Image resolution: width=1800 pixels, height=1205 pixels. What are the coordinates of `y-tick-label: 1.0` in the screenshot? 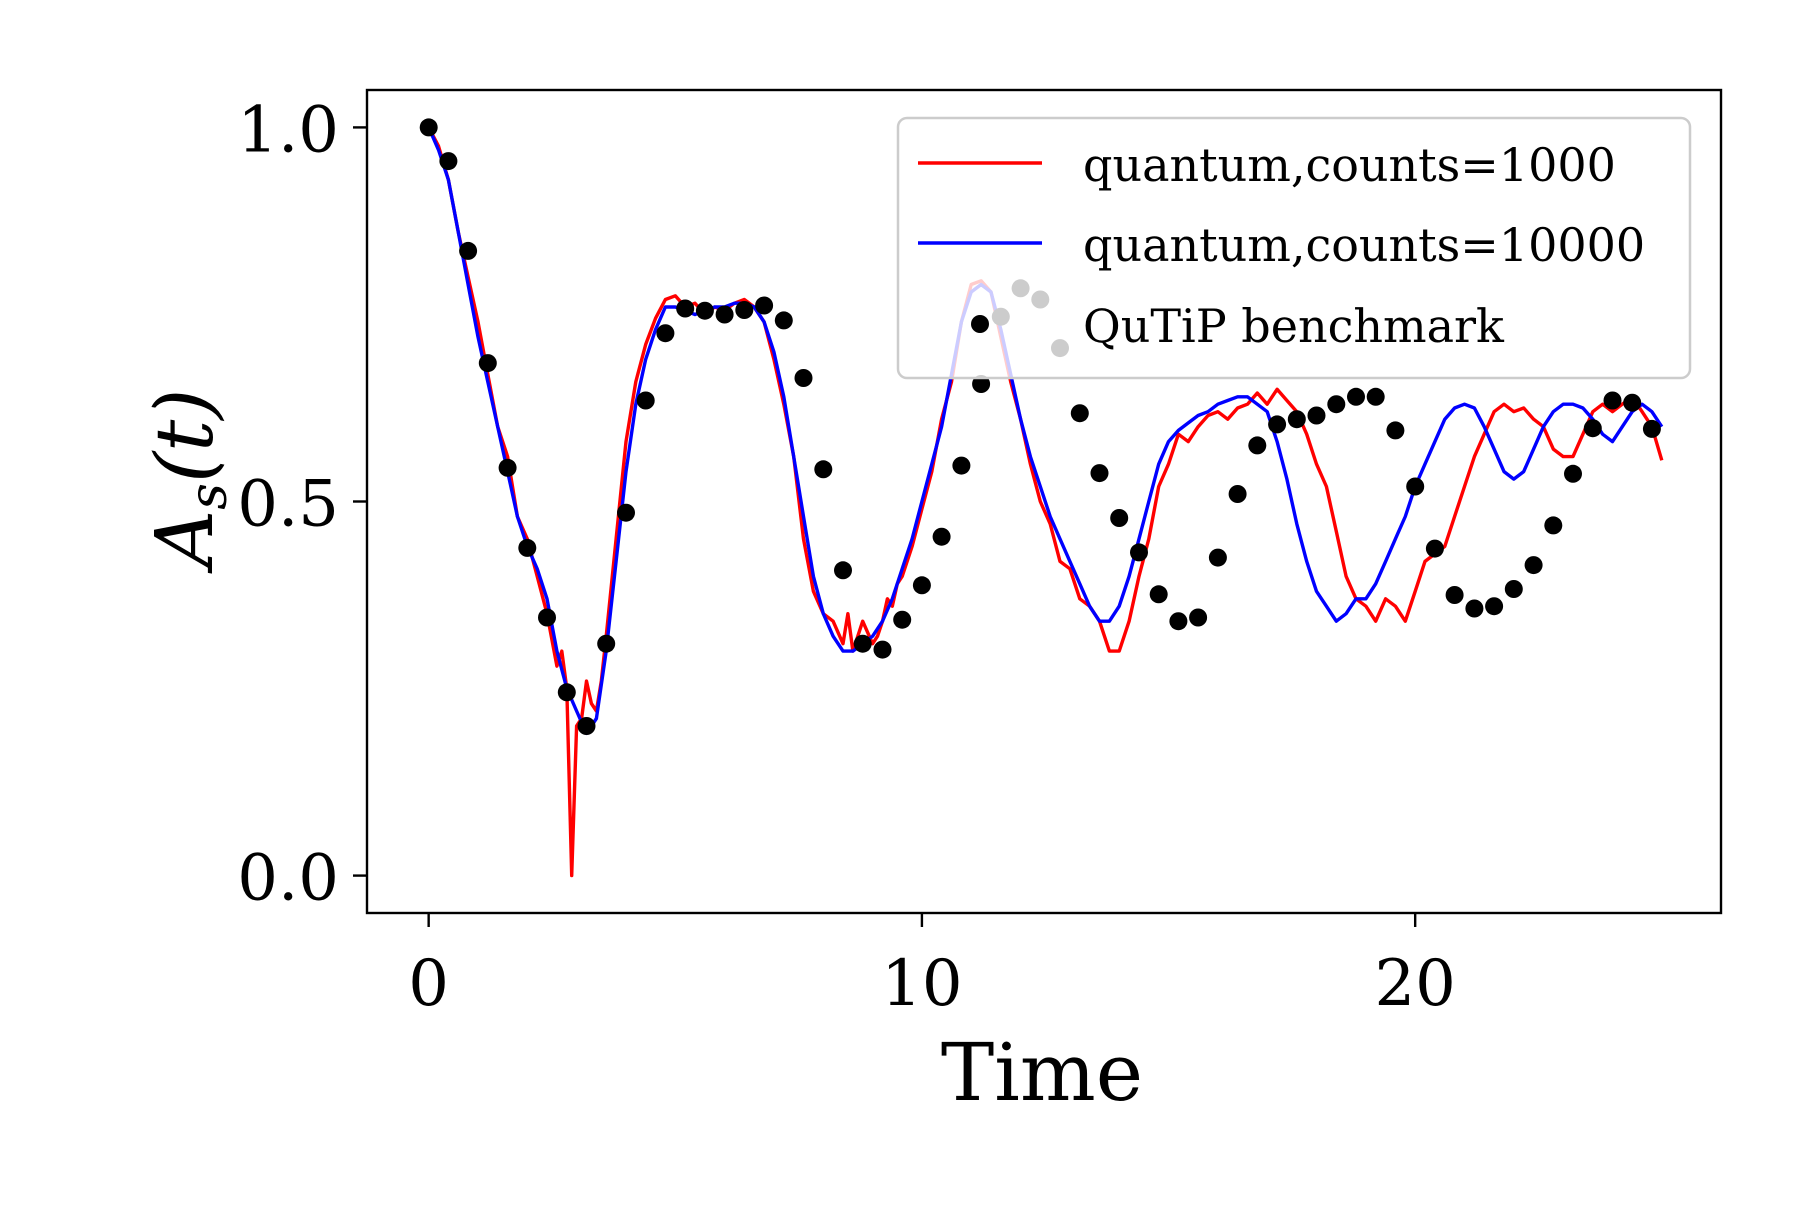 It's located at (288, 130).